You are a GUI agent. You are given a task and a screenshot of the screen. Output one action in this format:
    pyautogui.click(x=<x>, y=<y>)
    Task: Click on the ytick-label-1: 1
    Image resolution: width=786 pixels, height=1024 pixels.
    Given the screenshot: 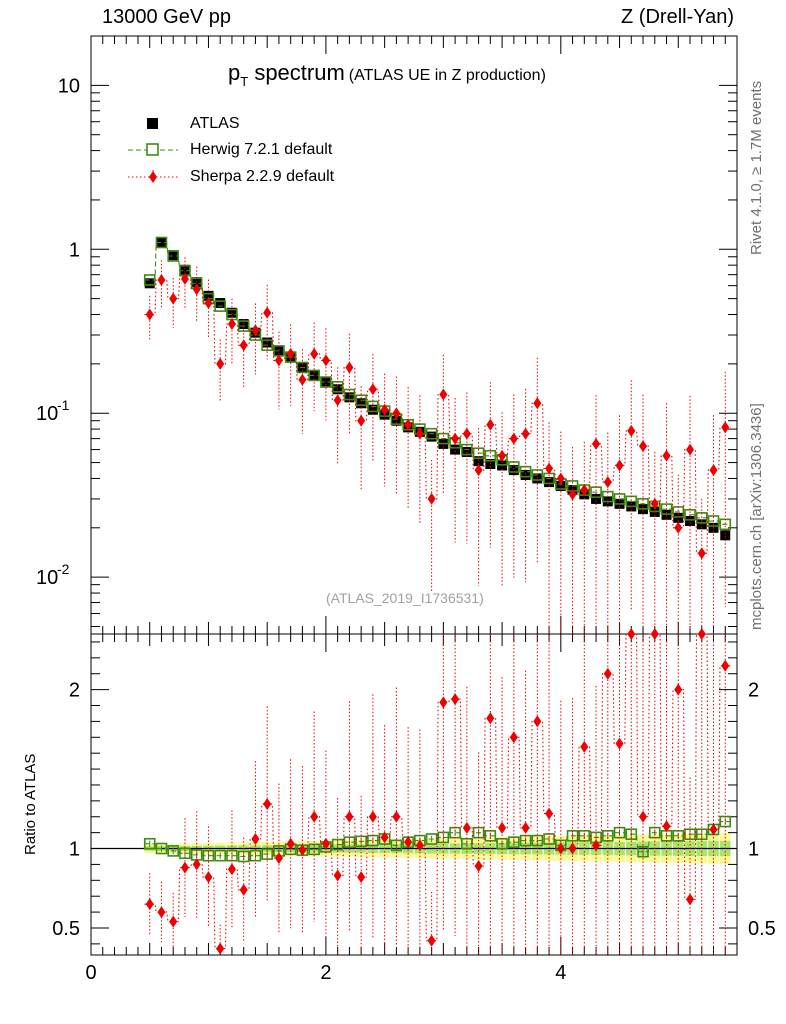 What is the action you would take?
    pyautogui.click(x=74, y=250)
    